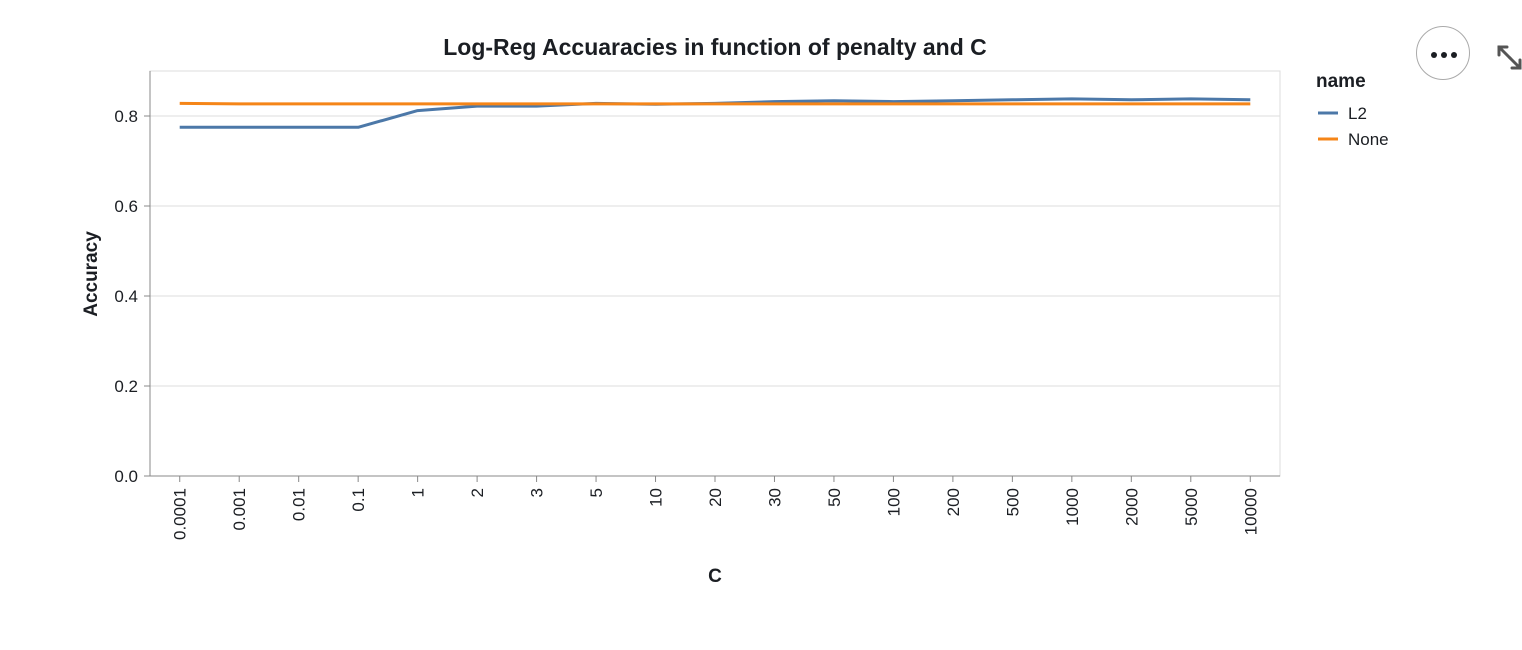 The height and width of the screenshot is (650, 1522). What do you see at coordinates (1072, 507) in the screenshot?
I see `x-tick-label: 1000` at bounding box center [1072, 507].